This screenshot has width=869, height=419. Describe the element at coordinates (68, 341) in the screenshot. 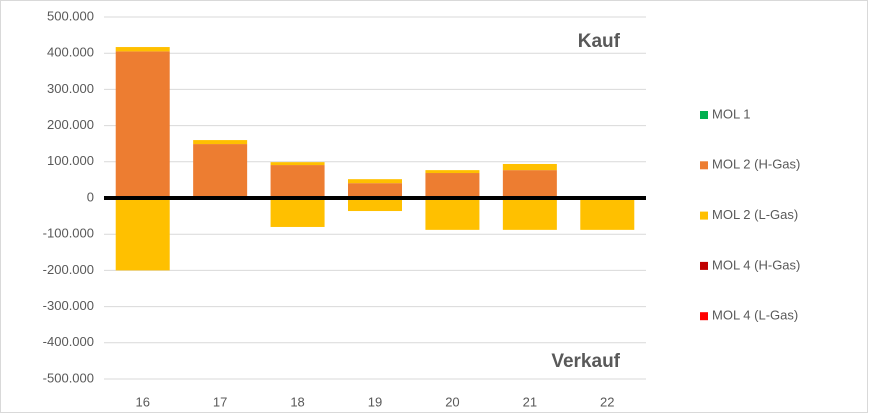

I see `y-tick-label: -400.000` at that location.